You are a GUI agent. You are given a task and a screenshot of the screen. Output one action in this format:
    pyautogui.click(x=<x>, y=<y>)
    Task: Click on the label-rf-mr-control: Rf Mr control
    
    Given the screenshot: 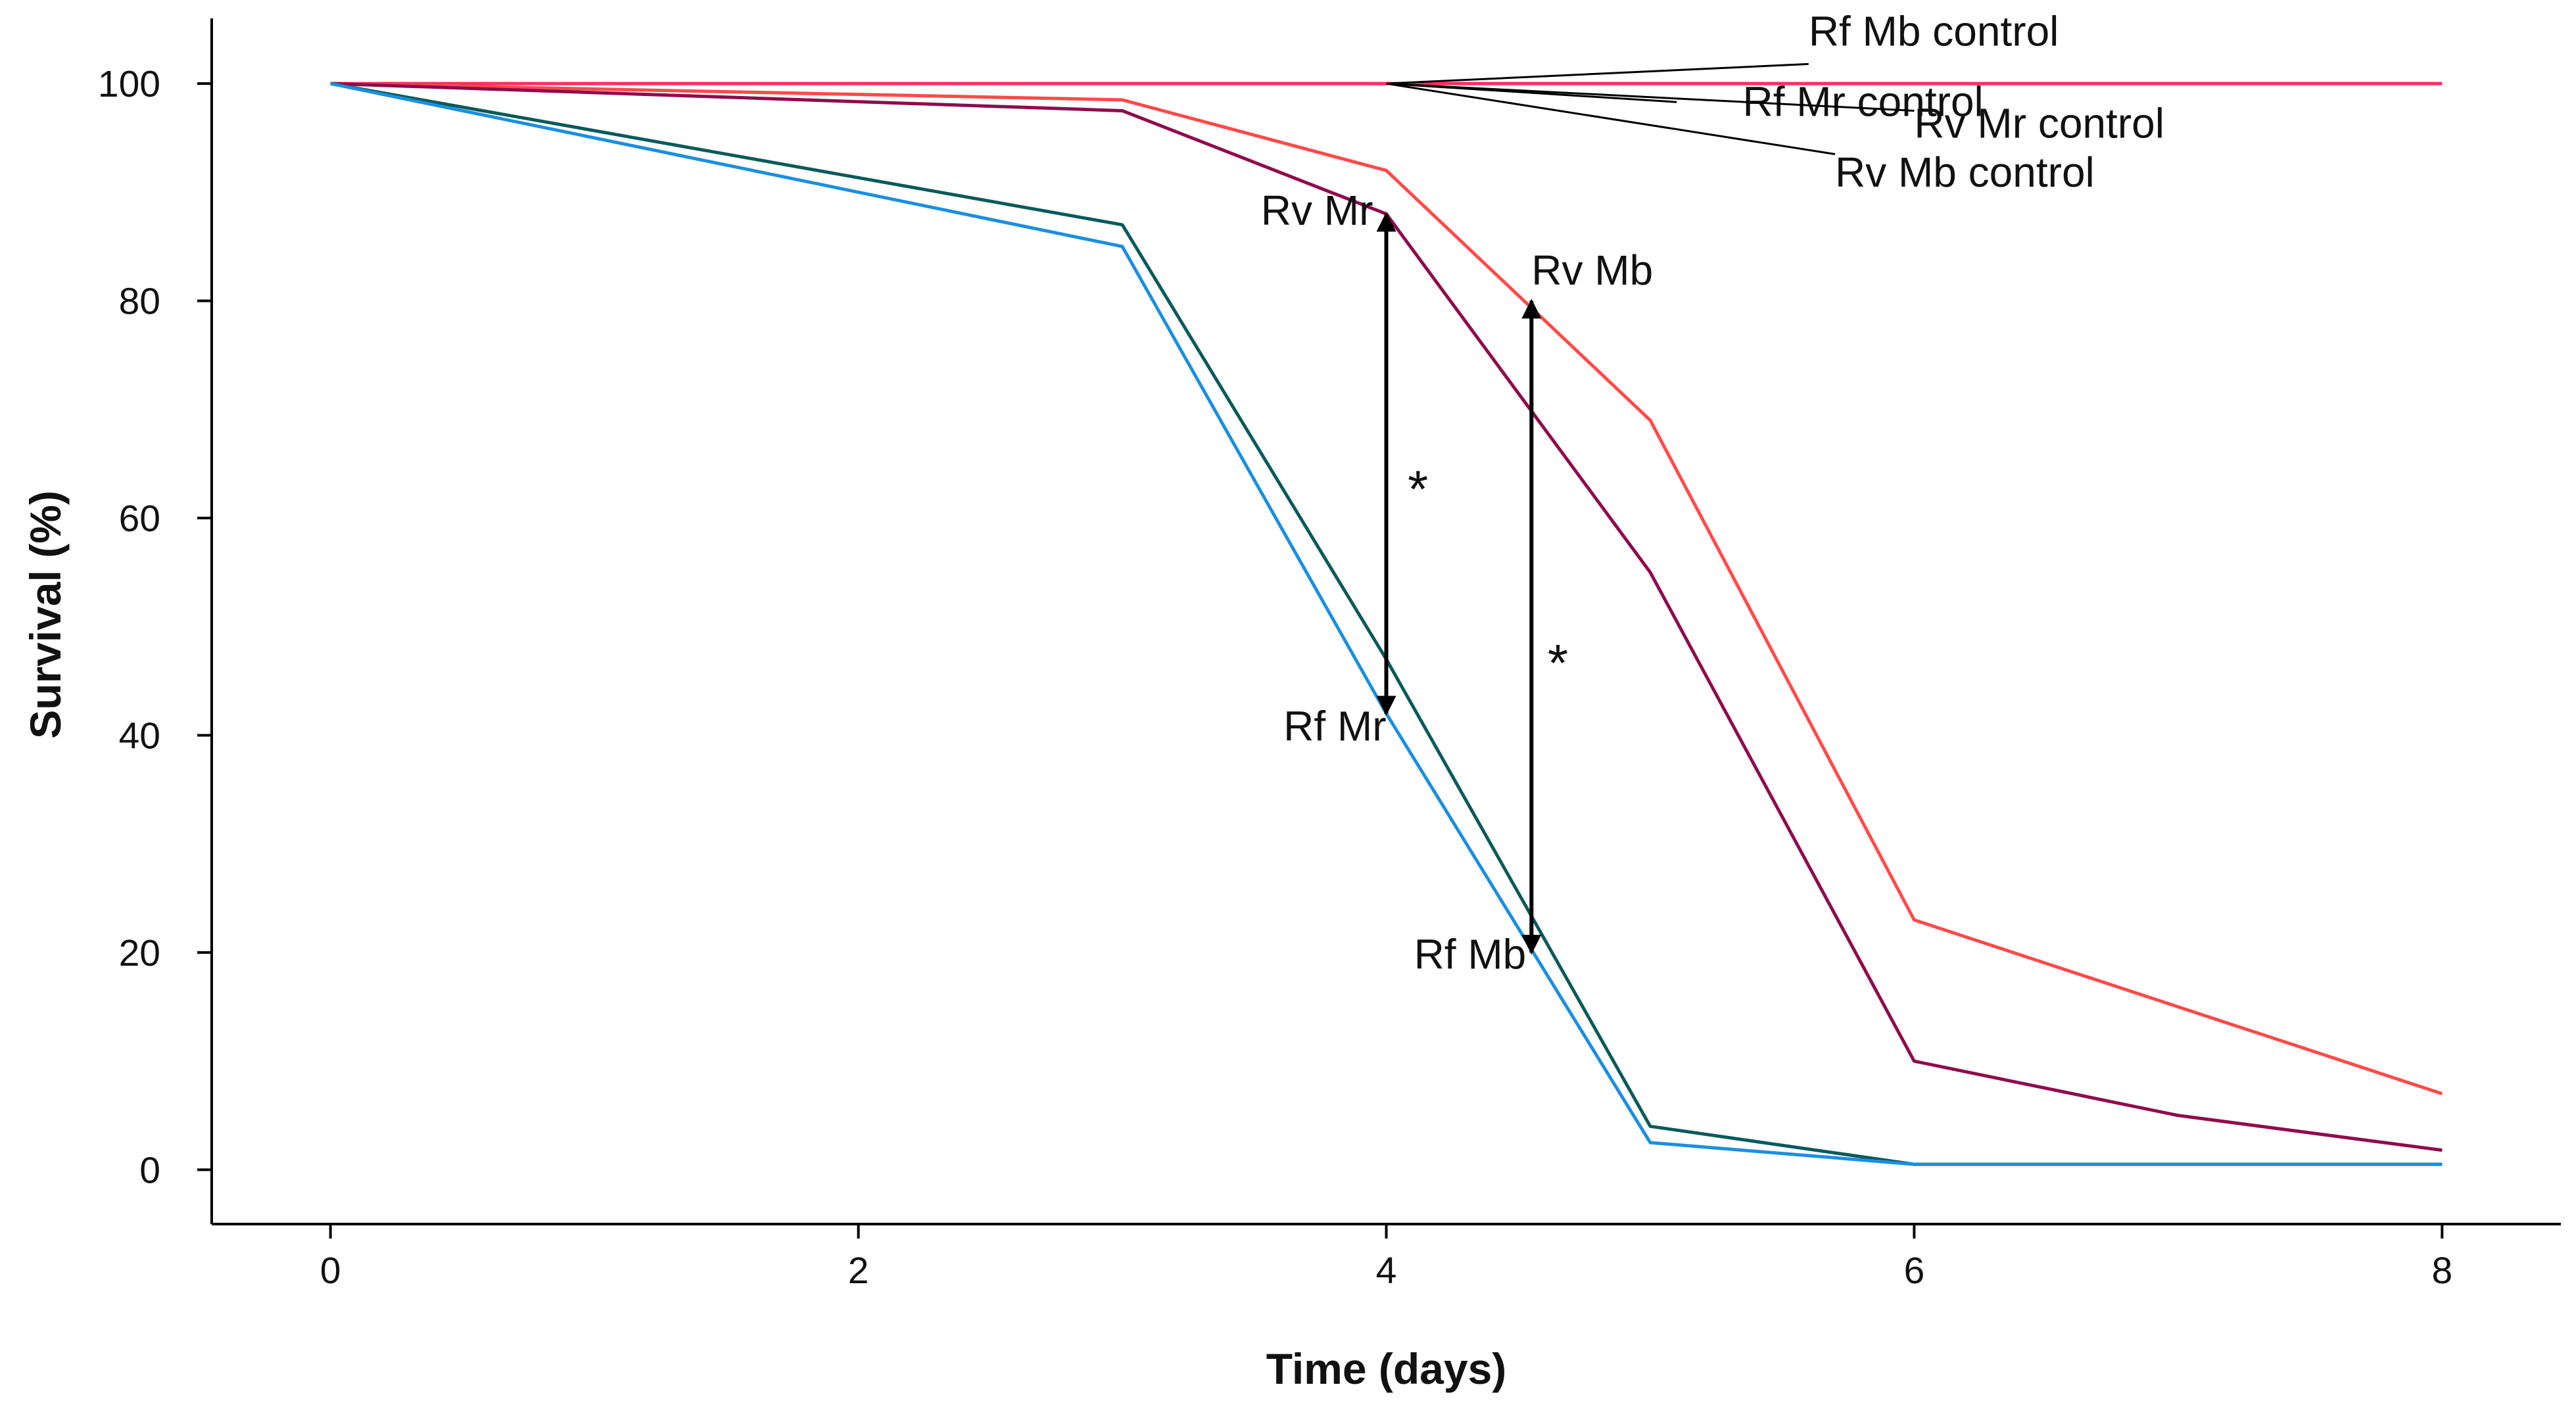 What is the action you would take?
    pyautogui.click(x=1862, y=102)
    